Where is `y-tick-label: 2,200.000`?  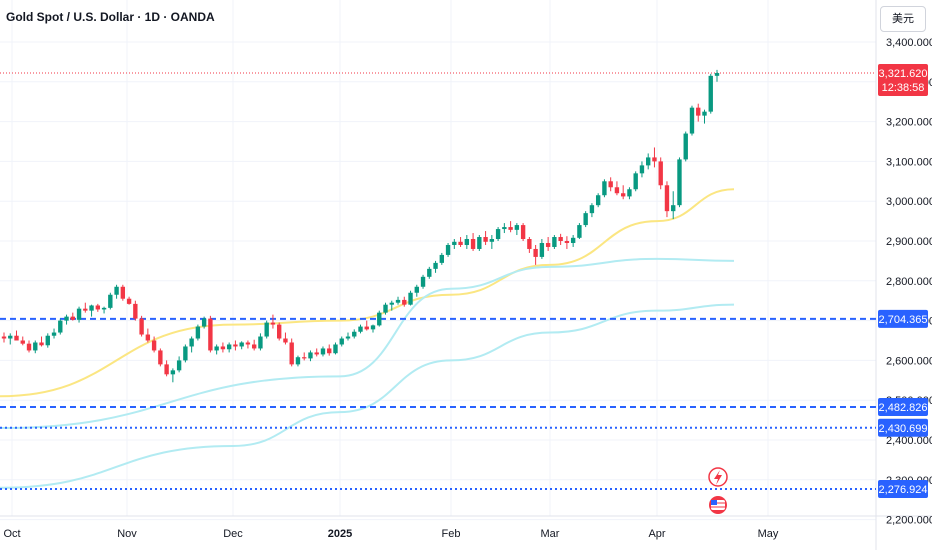
y-tick-label: 2,200.000 is located at coordinates (909, 521).